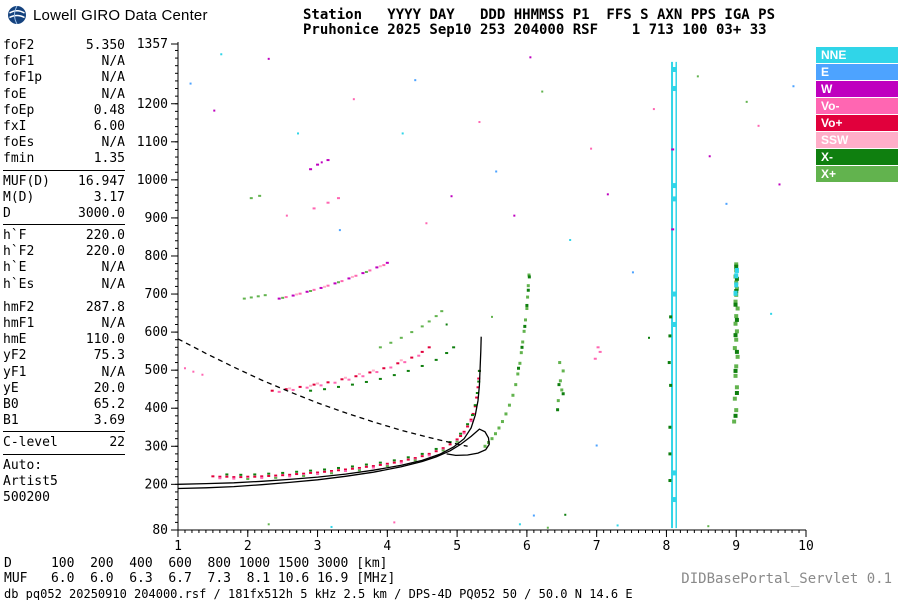  What do you see at coordinates (26, 497) in the screenshot?
I see `autoscale-info-line: 500200` at bounding box center [26, 497].